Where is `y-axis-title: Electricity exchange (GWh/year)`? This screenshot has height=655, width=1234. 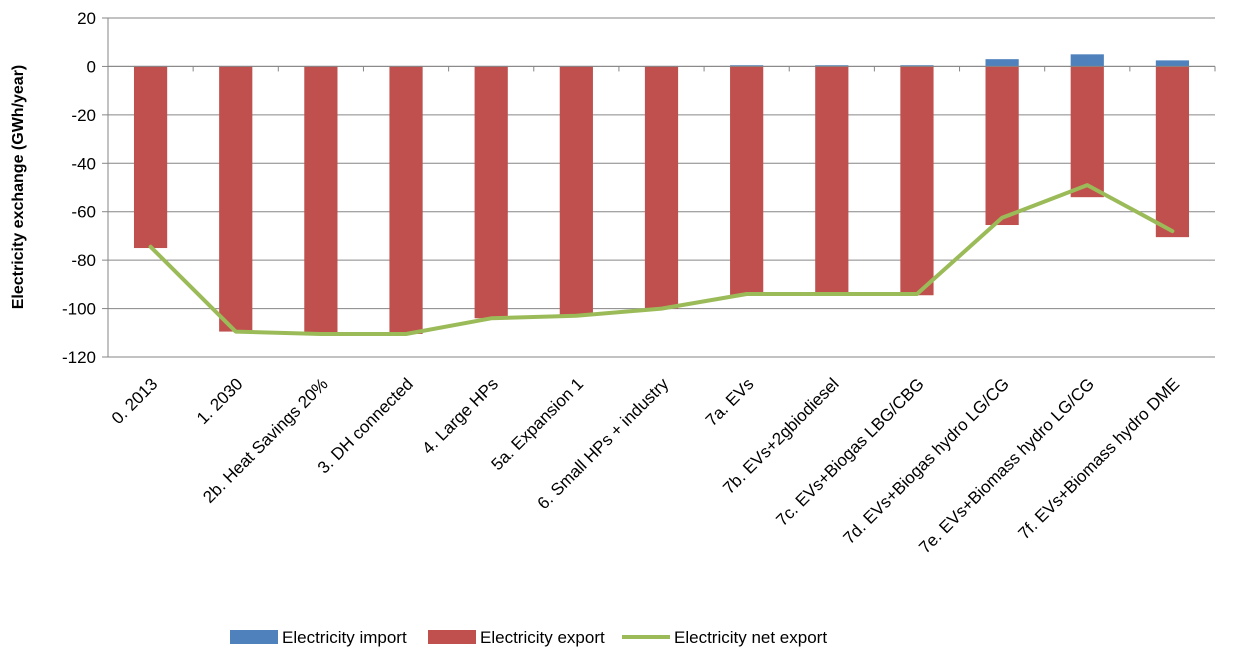
y-axis-title: Electricity exchange (GWh/year) is located at coordinates (18, 187).